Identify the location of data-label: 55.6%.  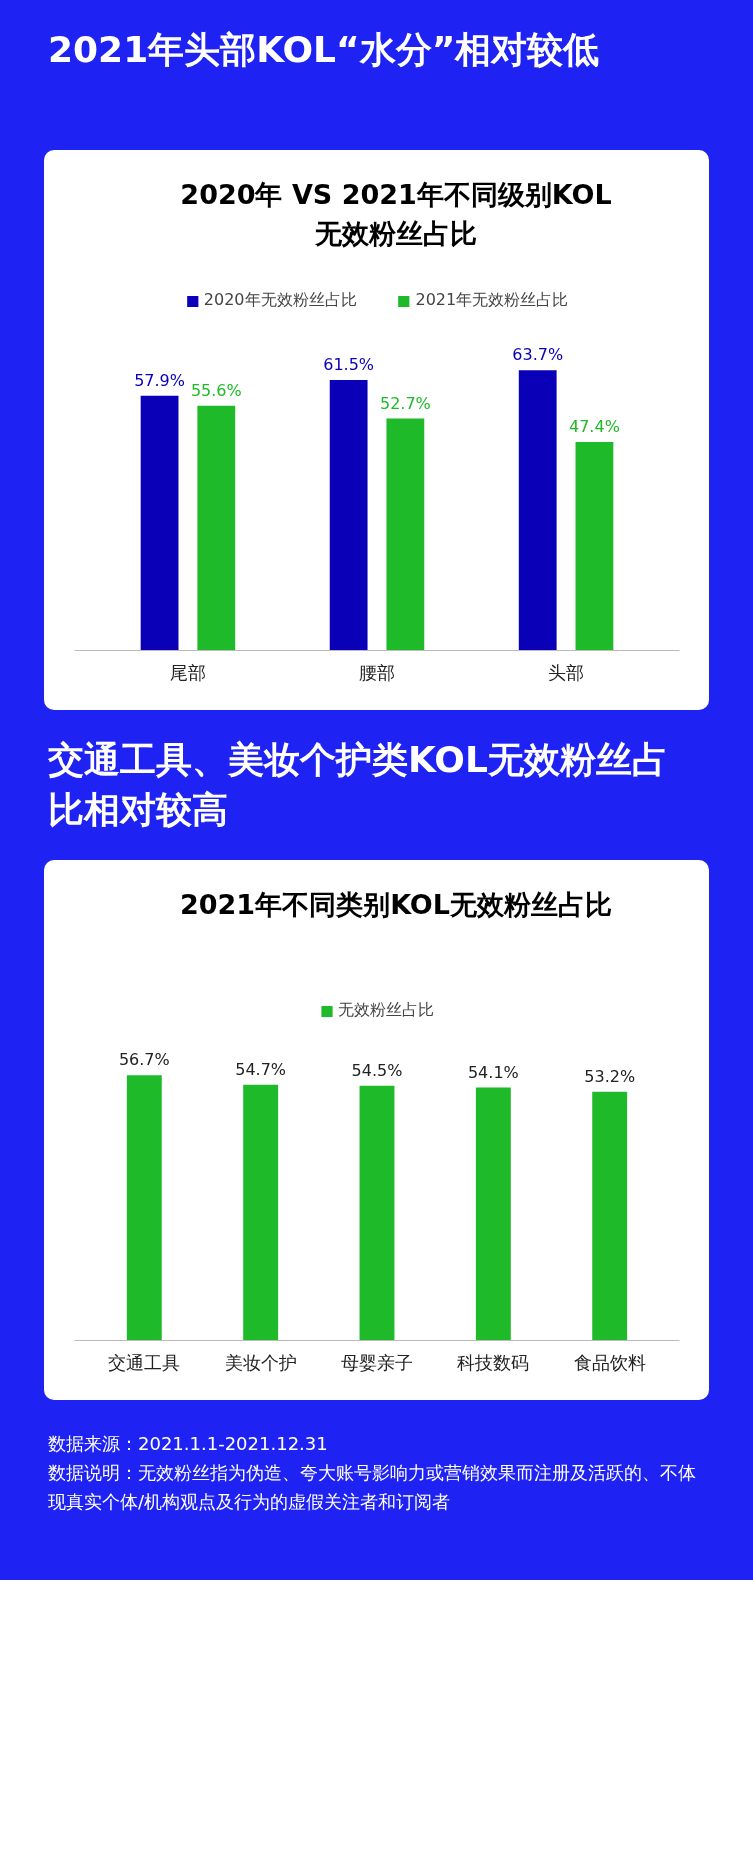
(216, 390).